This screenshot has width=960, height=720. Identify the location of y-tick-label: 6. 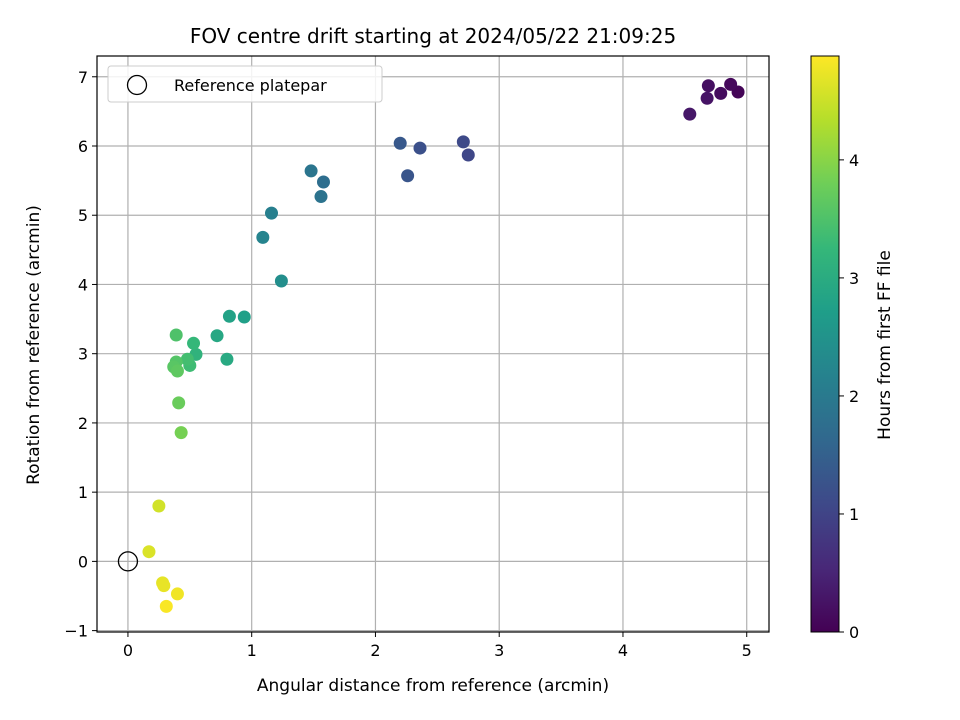
(83, 146).